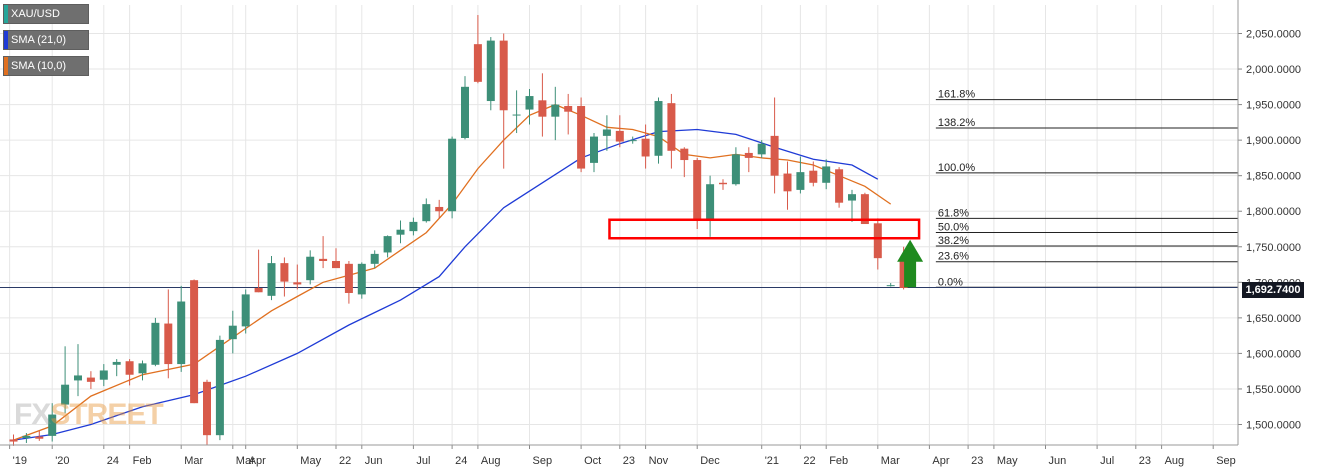  I want to click on y-tick-label: 1,800.0000, so click(1273, 212).